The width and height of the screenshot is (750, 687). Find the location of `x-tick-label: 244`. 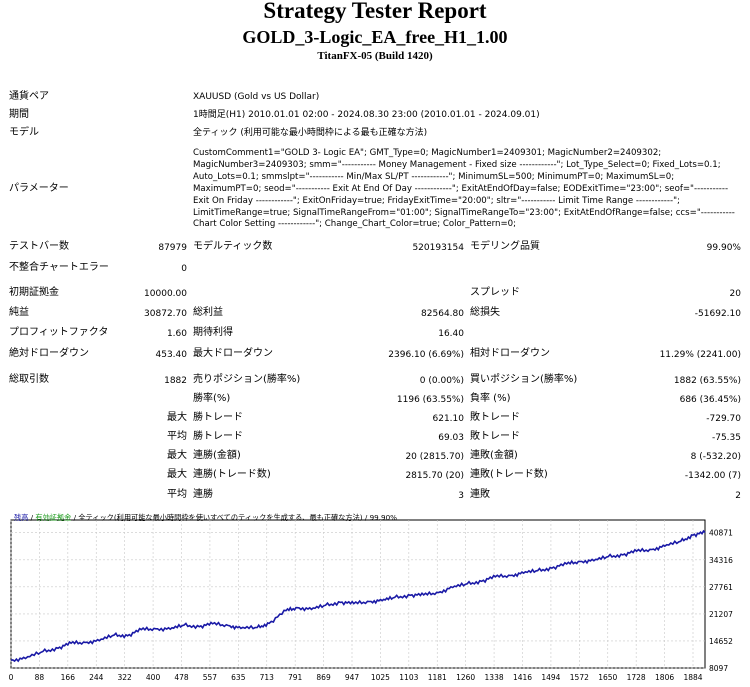

x-tick-label: 244 is located at coordinates (96, 677).